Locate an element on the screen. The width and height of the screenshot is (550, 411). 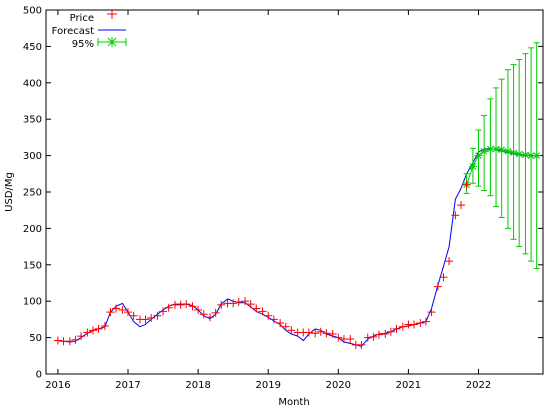
legend-price-marker is located at coordinates (112, 14).